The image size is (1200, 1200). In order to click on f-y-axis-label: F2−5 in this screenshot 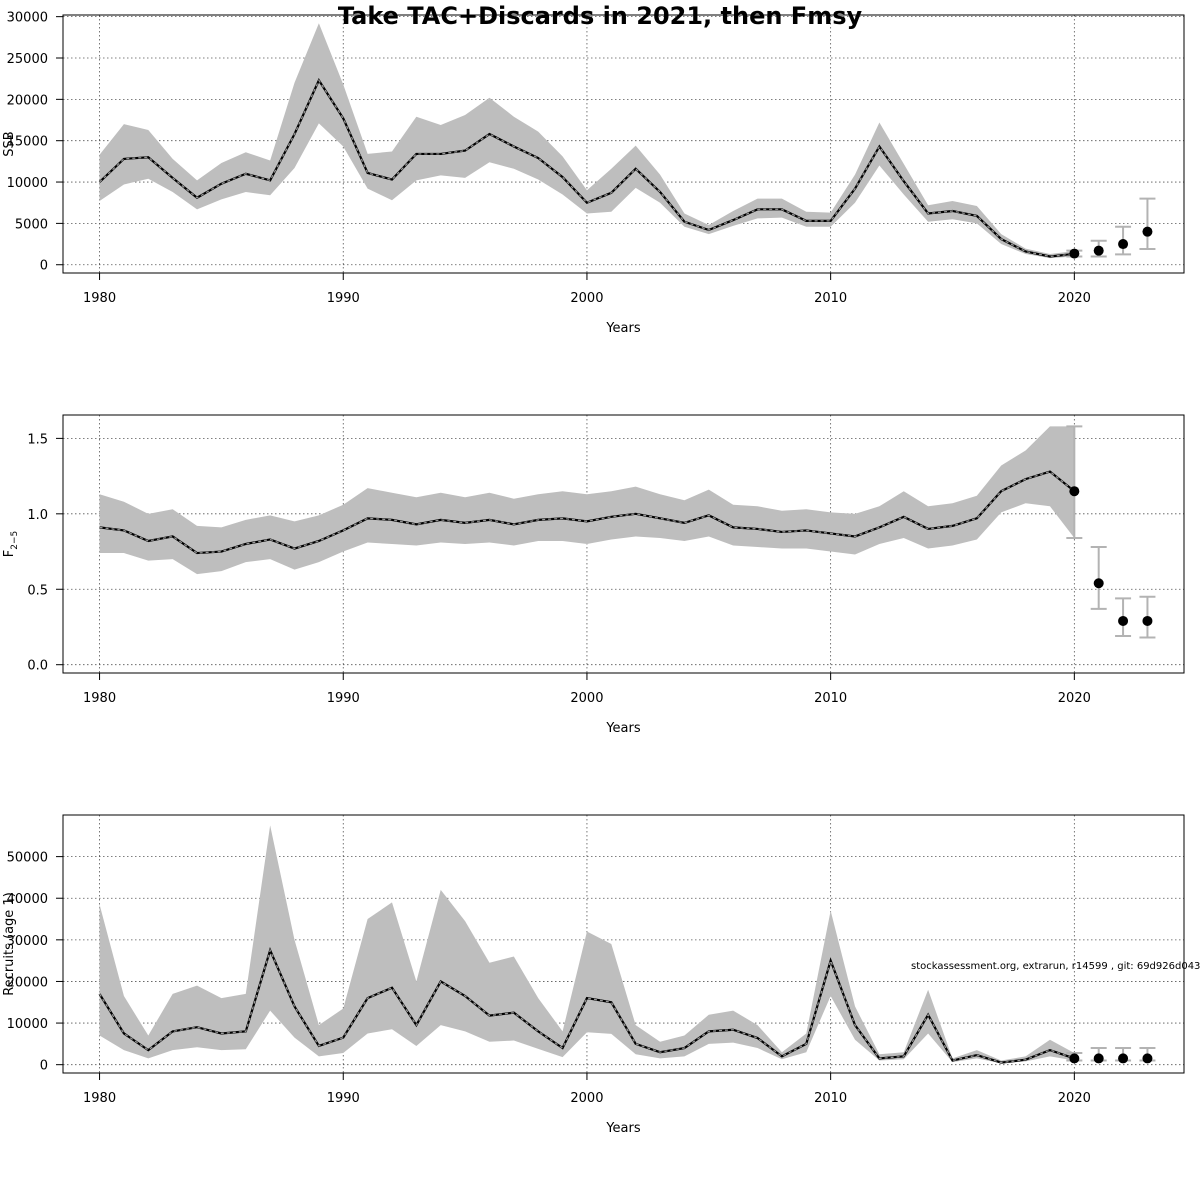, I will do `click(11, 544)`.